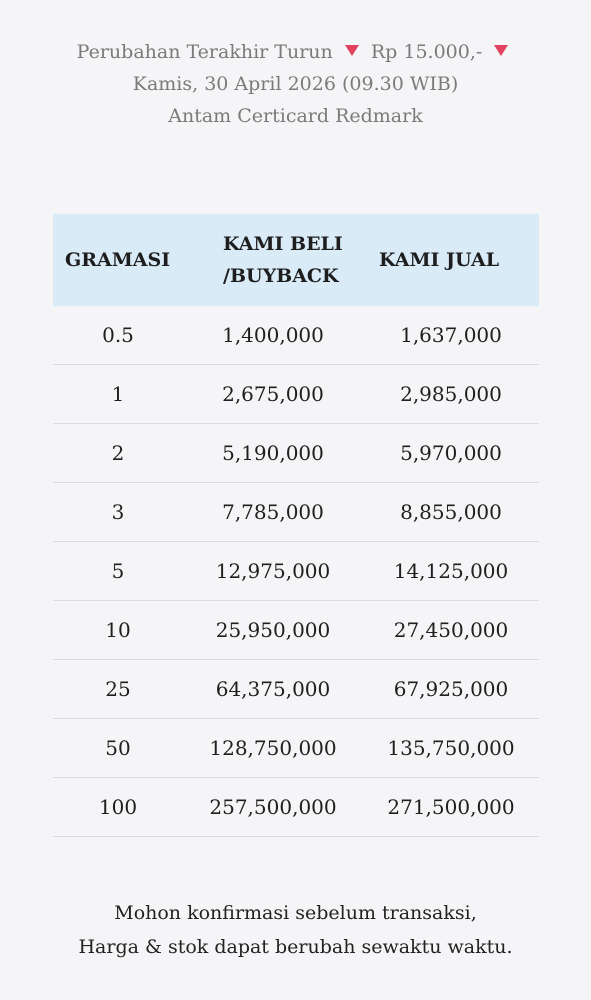  I want to click on product-name: Antam Certicard Redmark, so click(295, 116).